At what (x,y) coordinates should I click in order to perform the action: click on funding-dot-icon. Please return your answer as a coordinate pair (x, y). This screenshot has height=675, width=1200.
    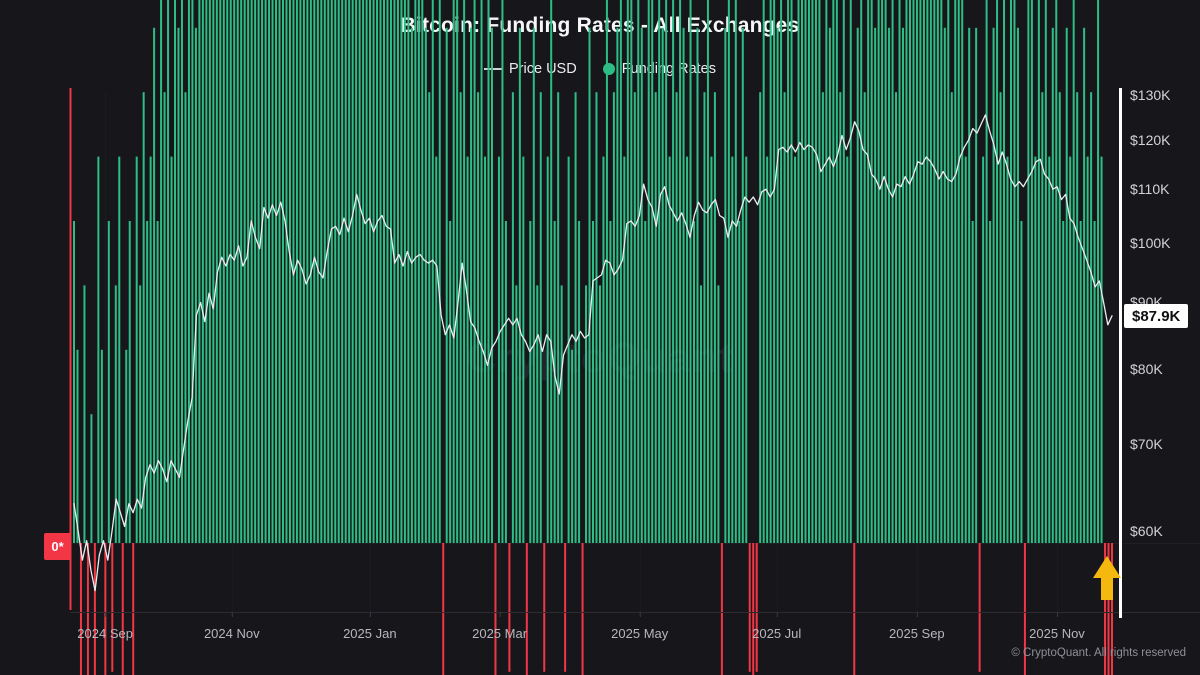
    Looking at the image, I should click on (608, 69).